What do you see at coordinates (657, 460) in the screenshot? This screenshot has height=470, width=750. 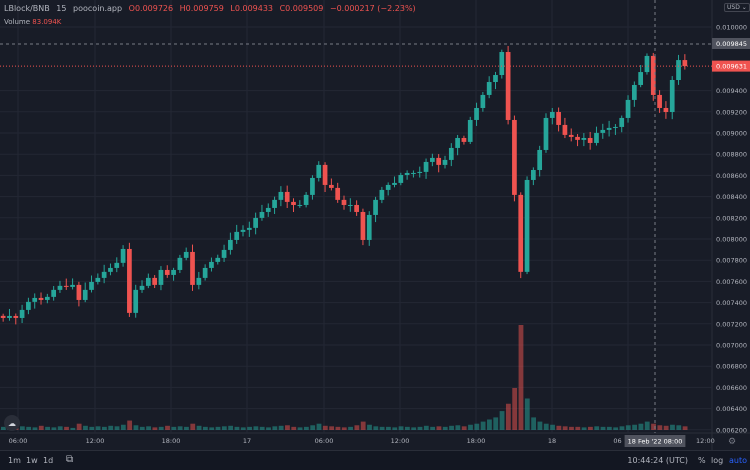 I see `clock: 10:44:24 (UTC)` at bounding box center [657, 460].